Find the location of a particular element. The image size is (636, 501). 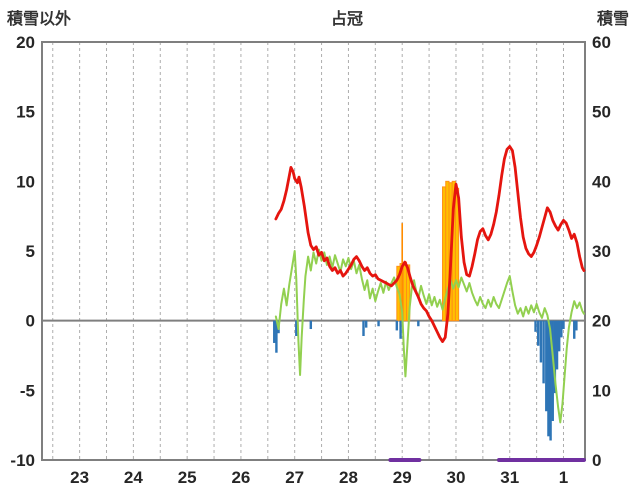

right-axis-tick-label: 60 is located at coordinates (601, 42).